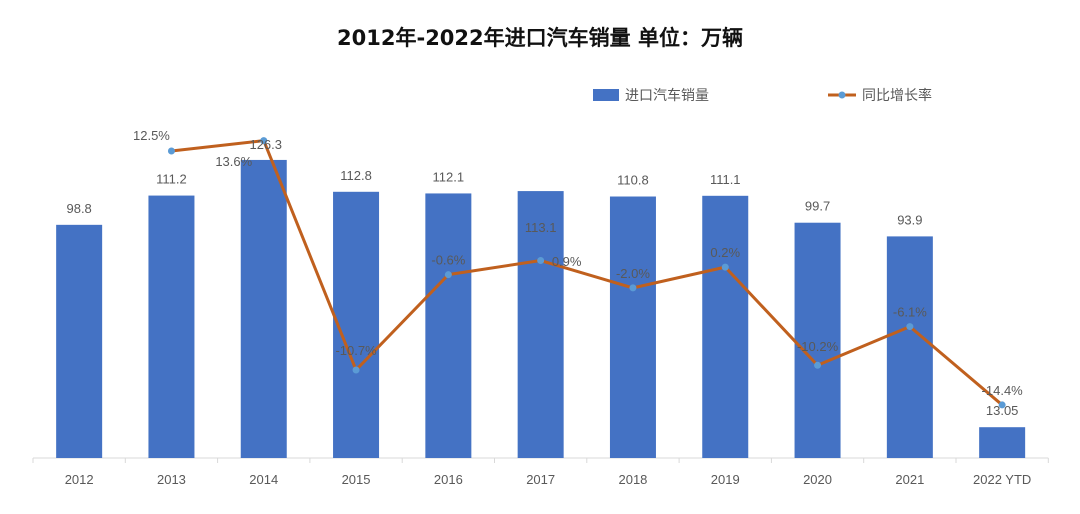 The width and height of the screenshot is (1080, 514). What do you see at coordinates (356, 350) in the screenshot?
I see `growth-data-label: -10.7%` at bounding box center [356, 350].